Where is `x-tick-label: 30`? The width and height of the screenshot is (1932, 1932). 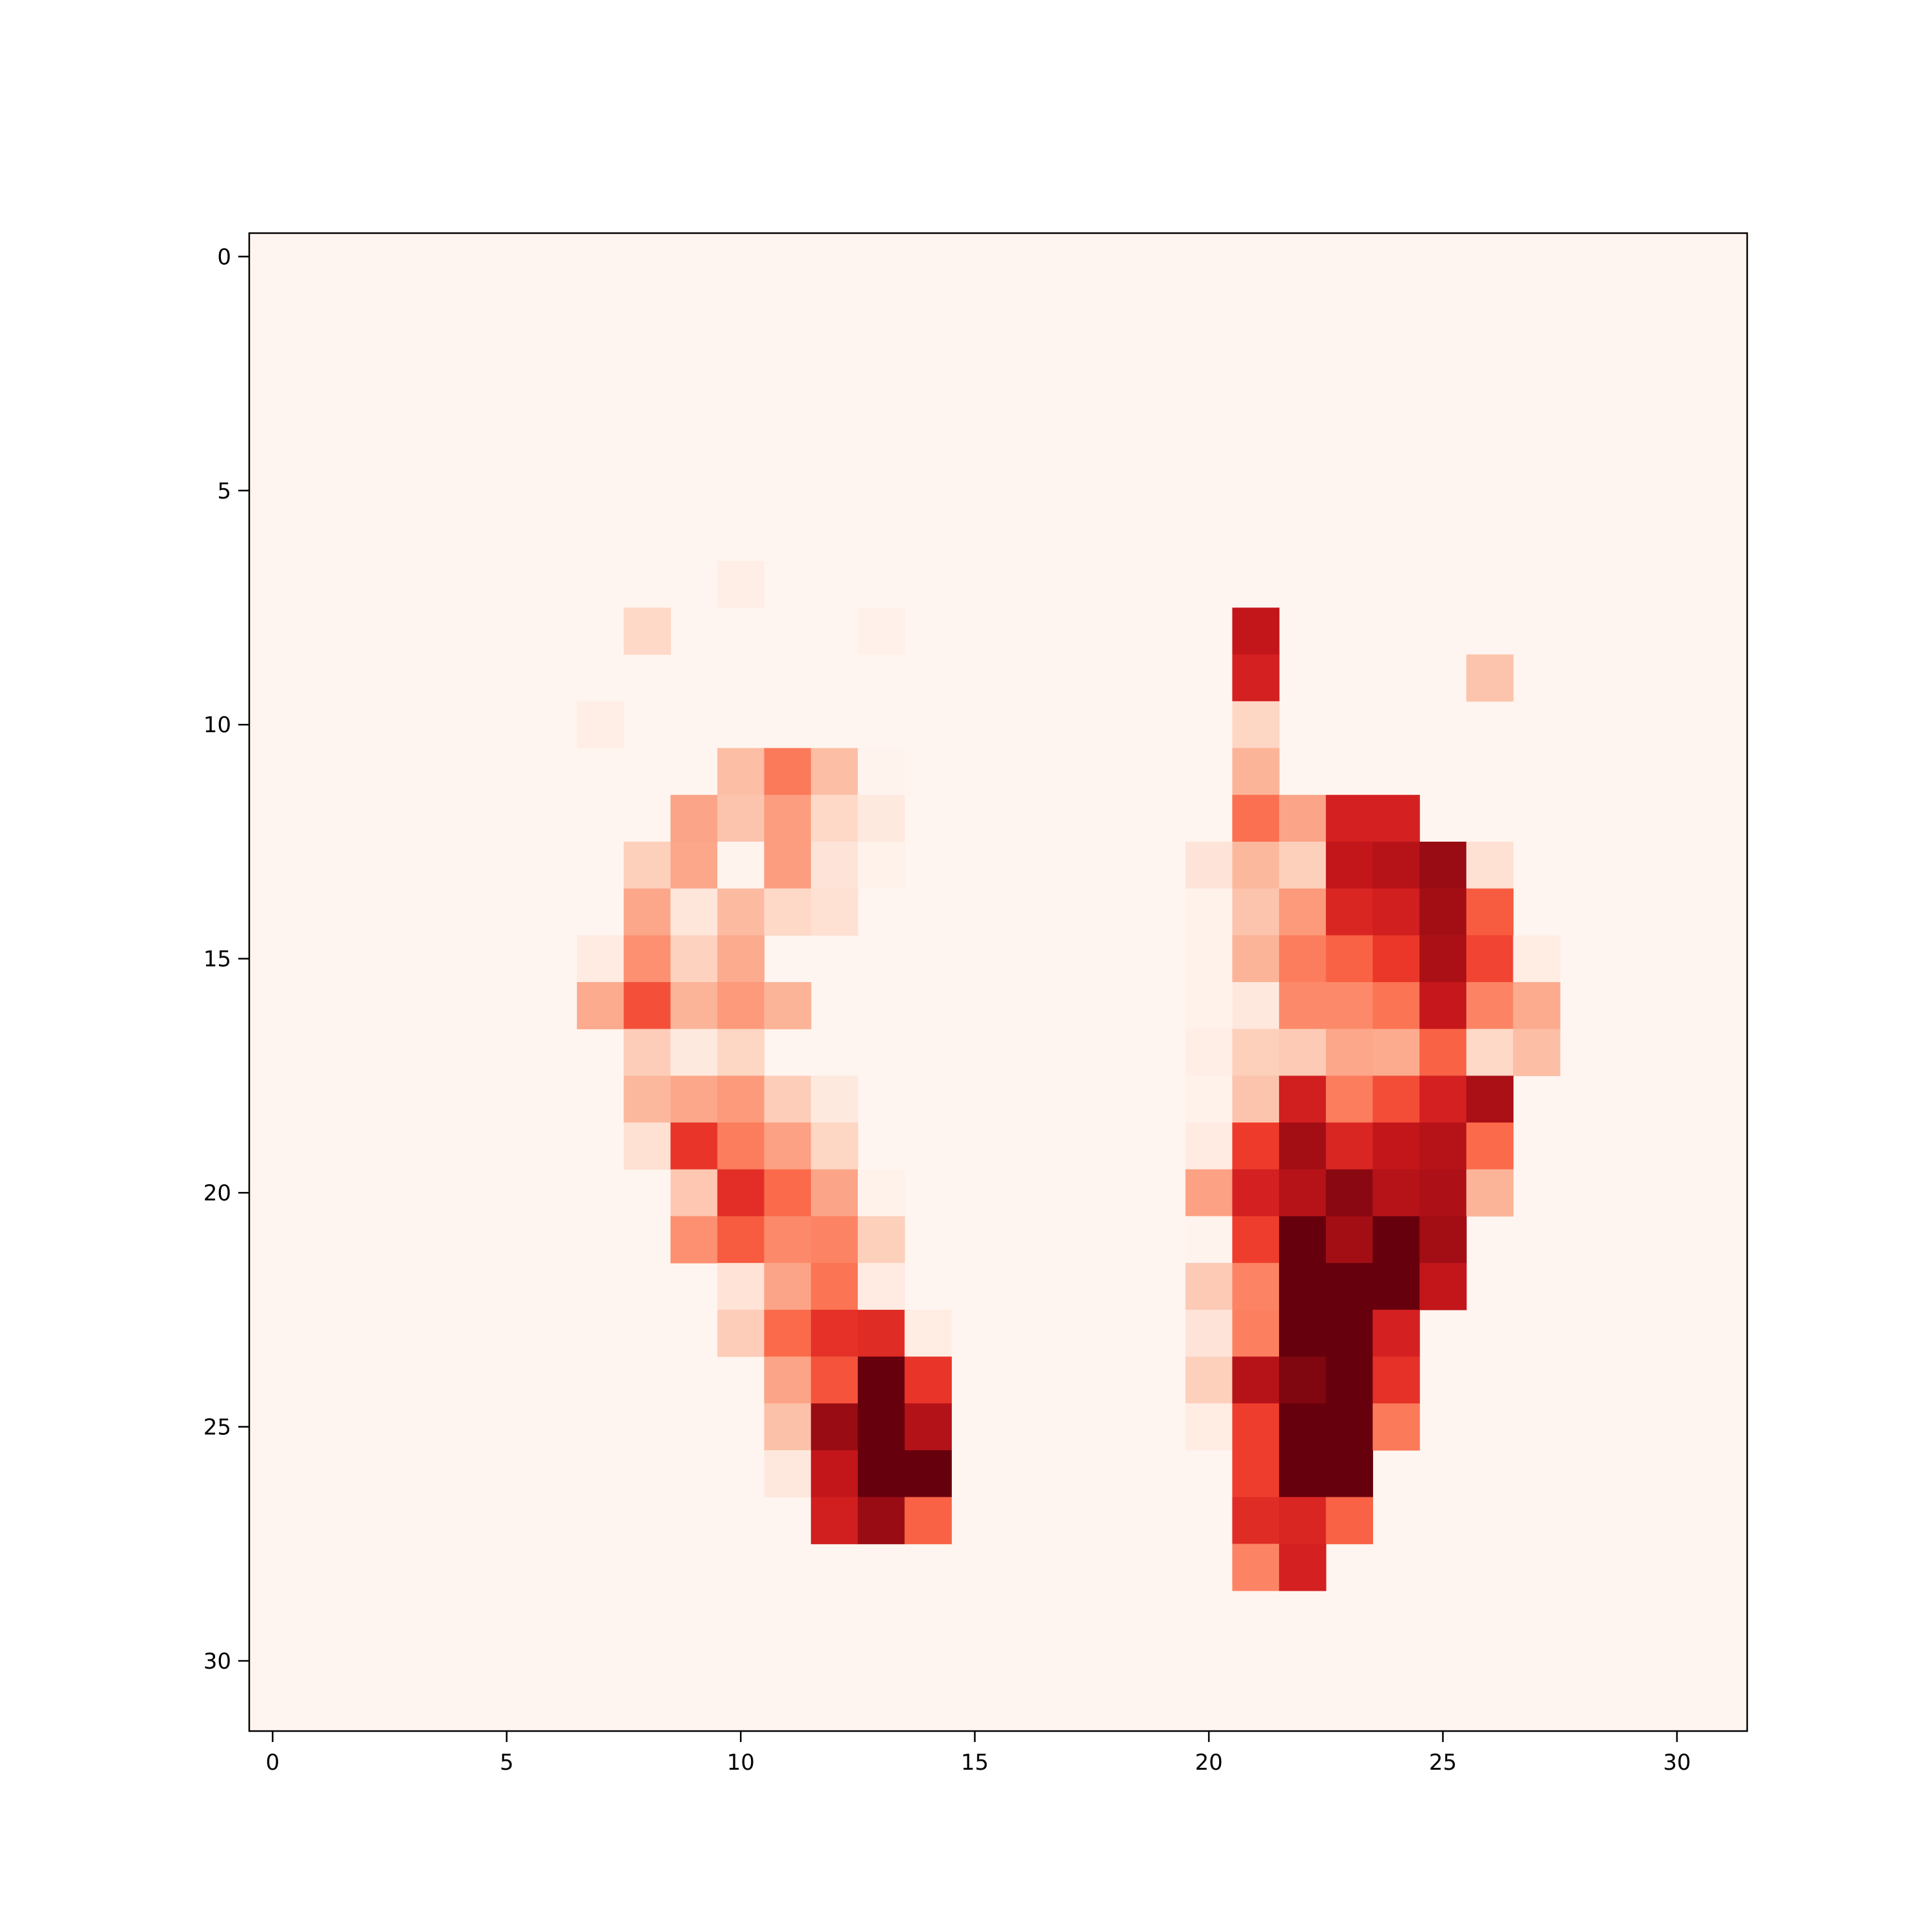
x-tick-label: 30 is located at coordinates (1676, 1763).